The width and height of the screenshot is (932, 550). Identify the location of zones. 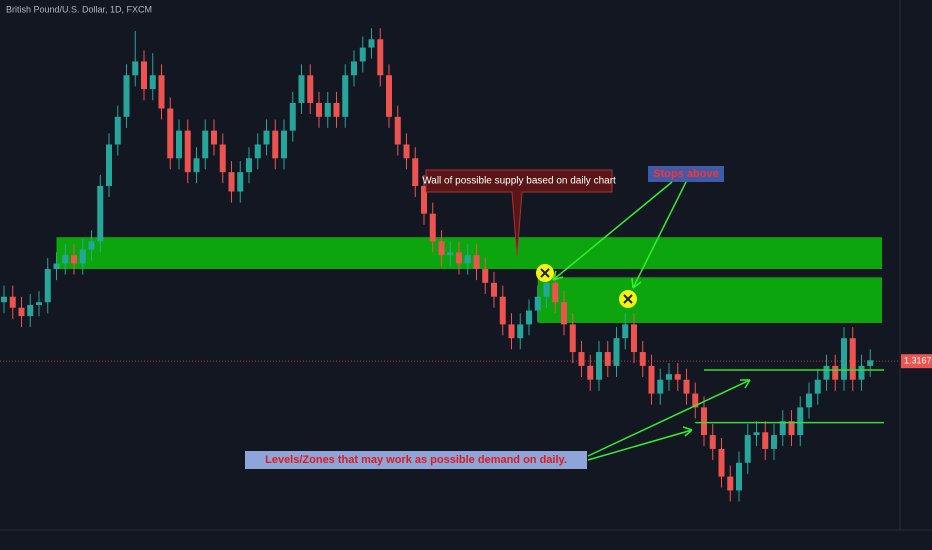
(469, 280).